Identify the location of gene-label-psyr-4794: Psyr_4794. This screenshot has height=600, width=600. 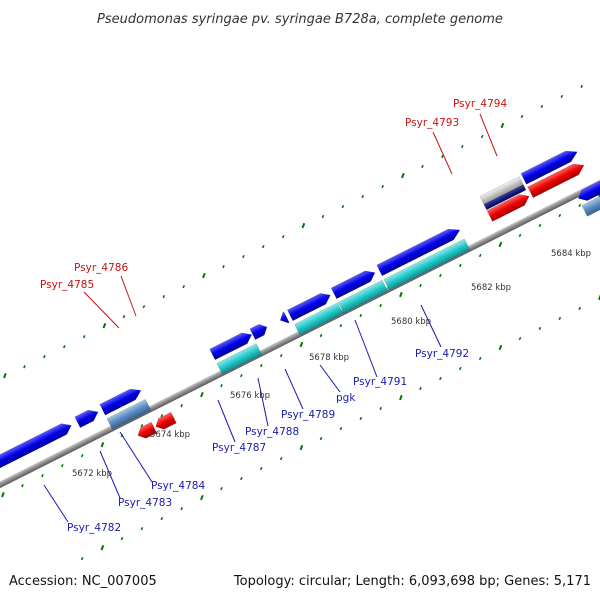
(480, 104).